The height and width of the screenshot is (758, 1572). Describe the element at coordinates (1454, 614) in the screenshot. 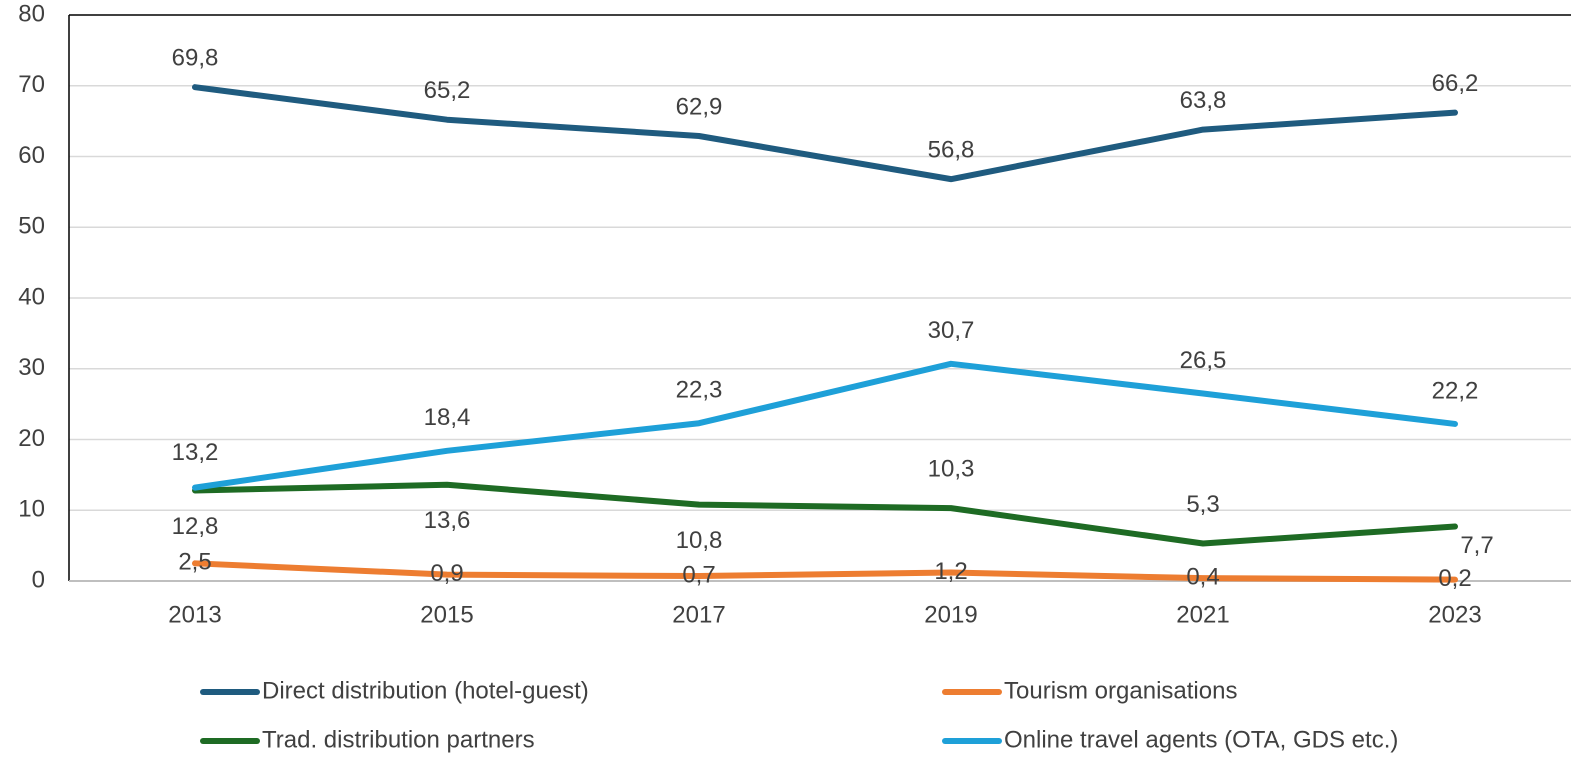

I see `x-tick-label: 2023` at that location.